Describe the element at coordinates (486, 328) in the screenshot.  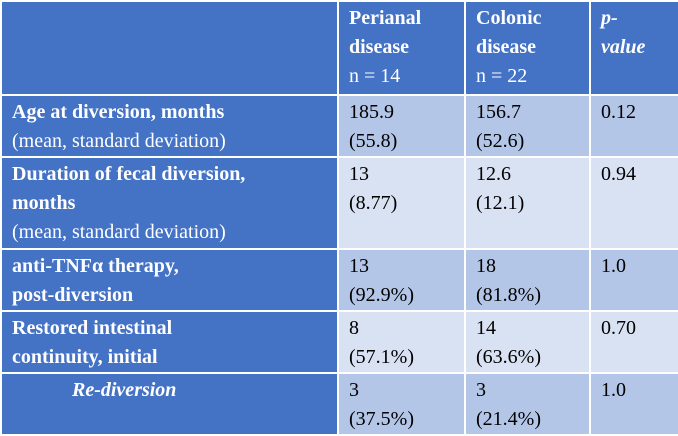
I see `cell-value: 14` at that location.